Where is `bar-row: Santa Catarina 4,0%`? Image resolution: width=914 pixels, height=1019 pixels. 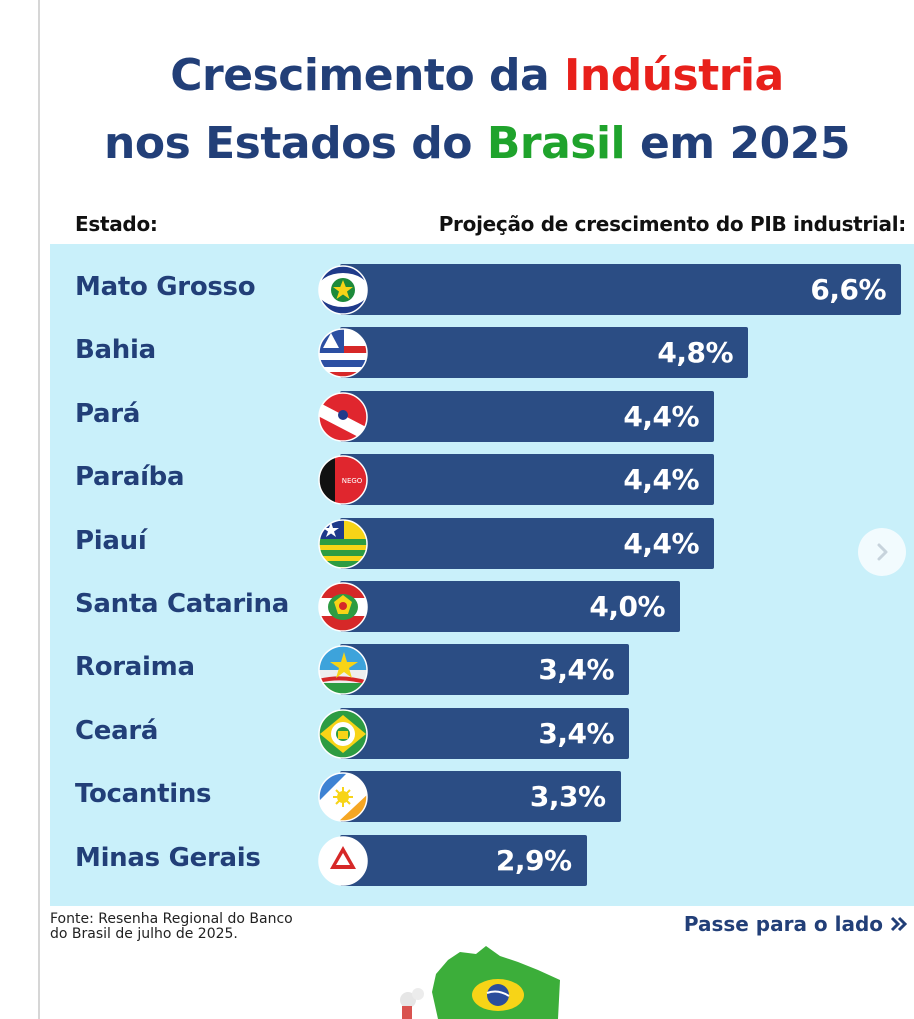
bar-row: Santa Catarina 4,0% is located at coordinates (482, 607).